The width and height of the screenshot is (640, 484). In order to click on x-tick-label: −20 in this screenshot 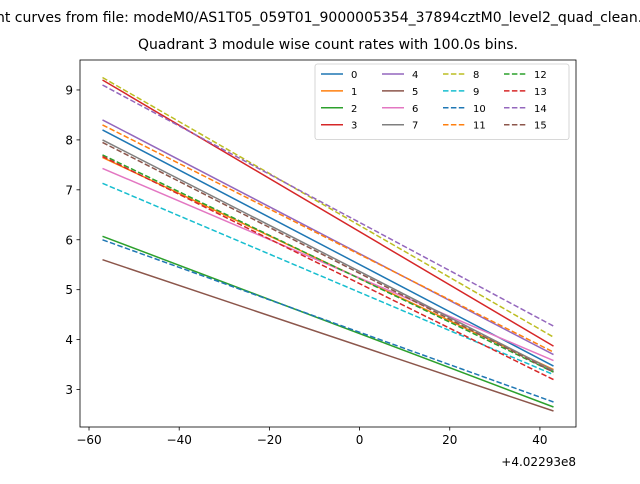, I will do `click(269, 440)`.